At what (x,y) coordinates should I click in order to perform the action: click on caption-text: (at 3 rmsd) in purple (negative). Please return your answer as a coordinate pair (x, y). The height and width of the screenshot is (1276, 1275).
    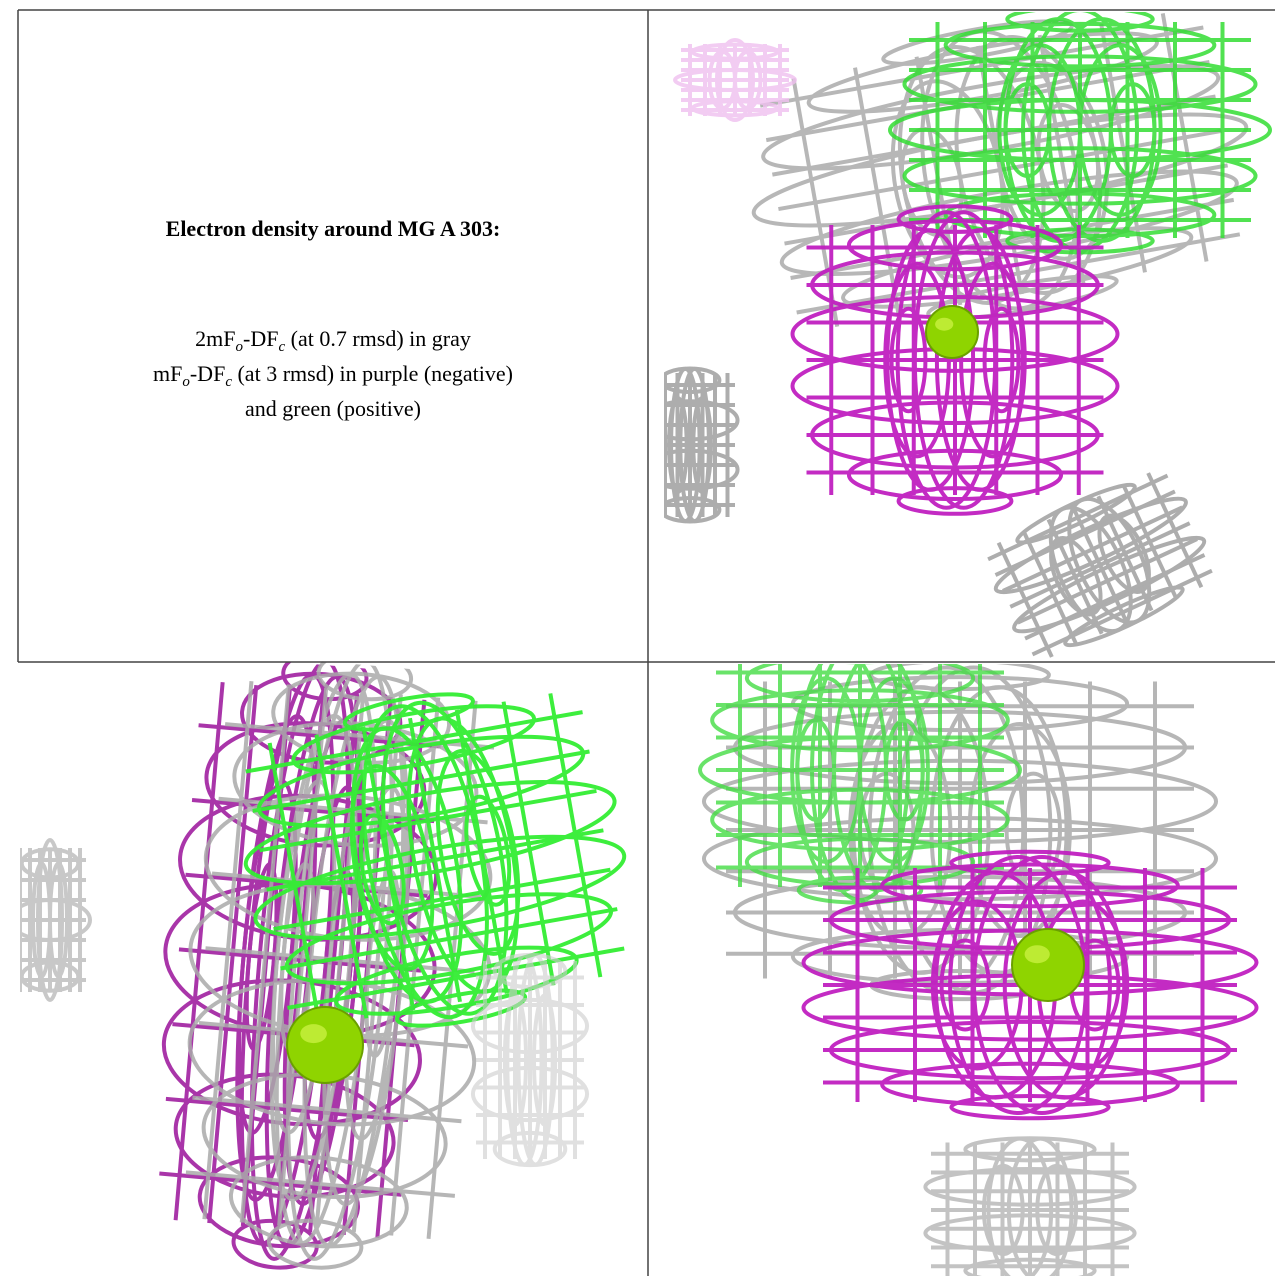
    Looking at the image, I should click on (372, 373).